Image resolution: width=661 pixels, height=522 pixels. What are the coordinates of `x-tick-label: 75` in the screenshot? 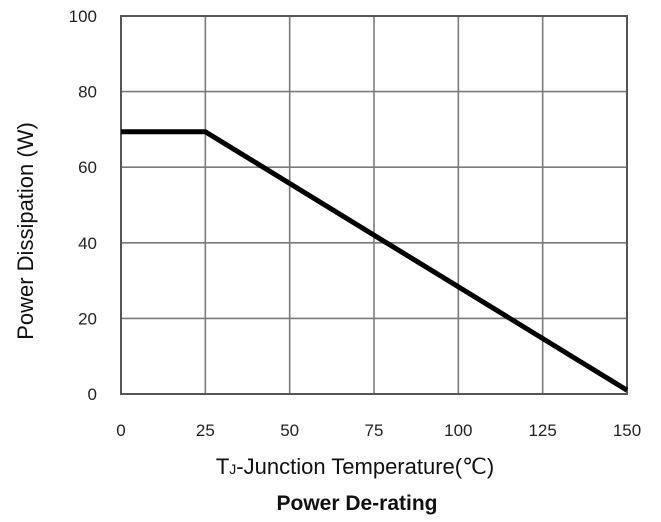 It's located at (374, 430).